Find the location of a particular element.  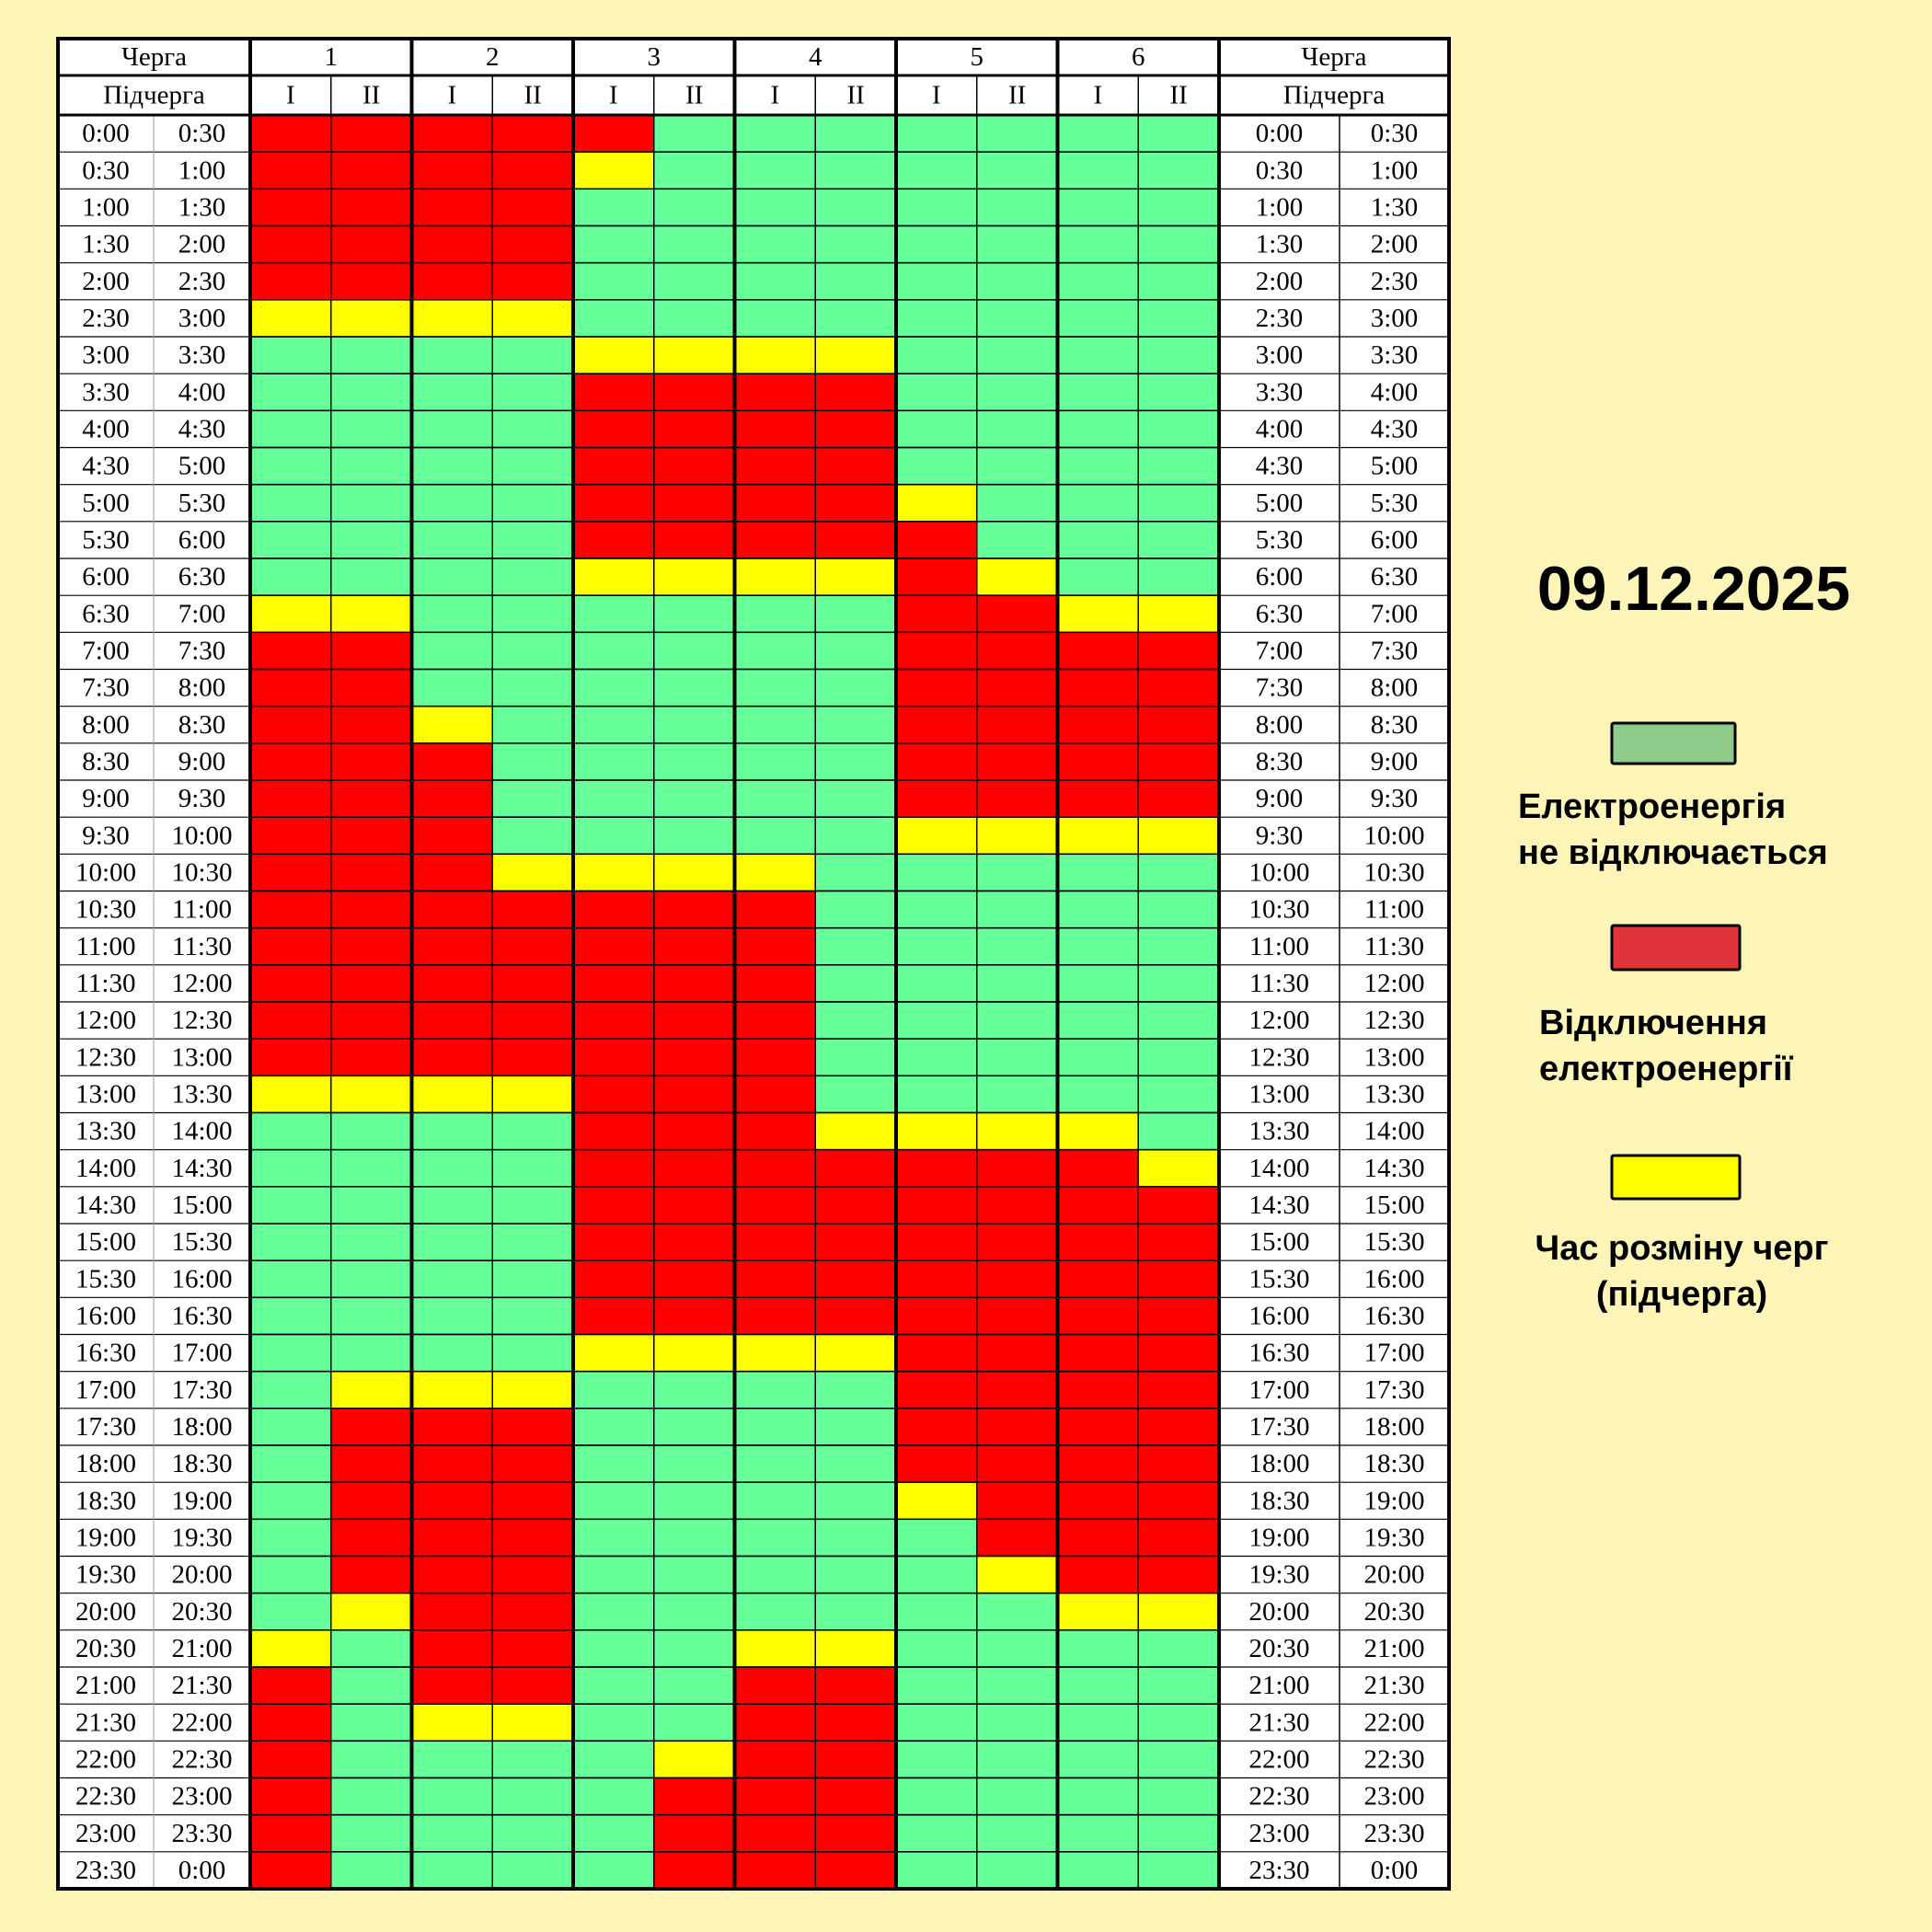

time-to: 9:00 is located at coordinates (202, 761).